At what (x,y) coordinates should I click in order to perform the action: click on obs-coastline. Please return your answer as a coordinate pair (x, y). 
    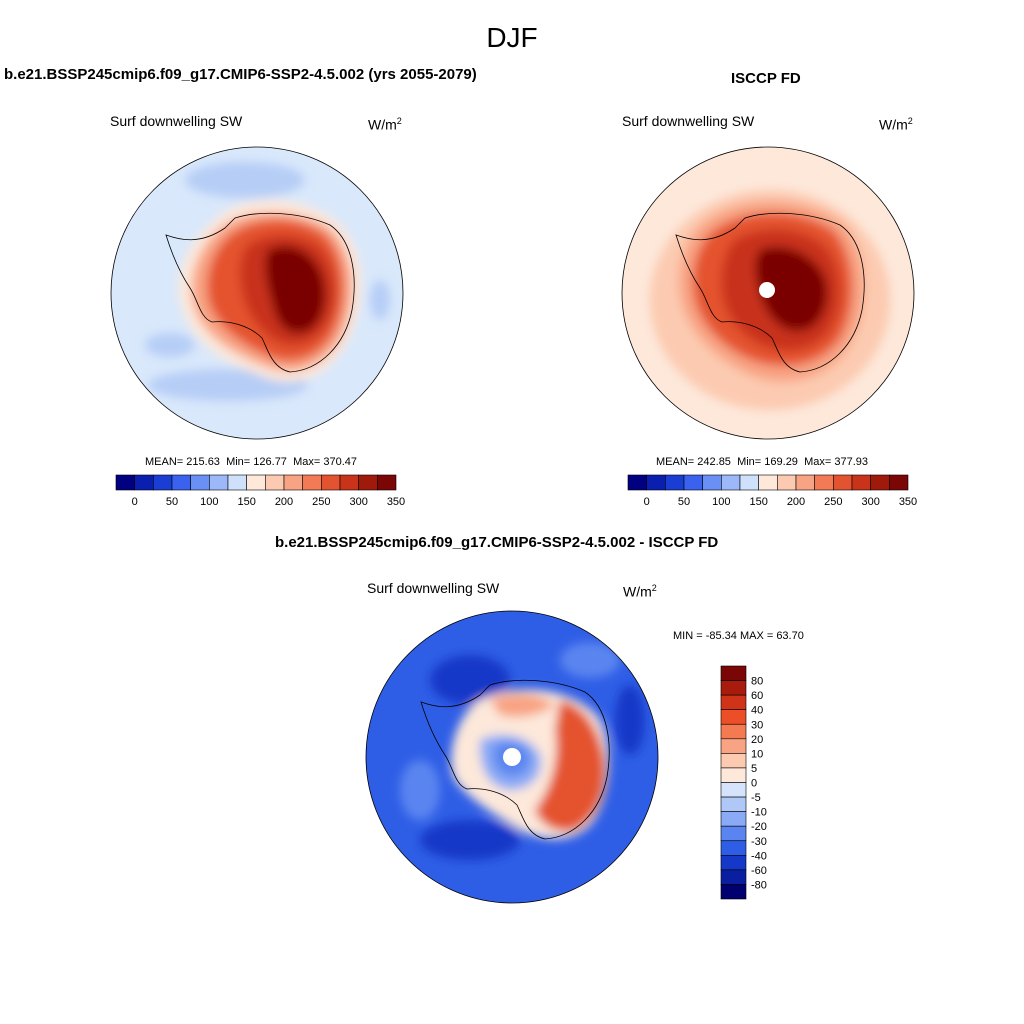
    Looking at the image, I should click on (770, 292).